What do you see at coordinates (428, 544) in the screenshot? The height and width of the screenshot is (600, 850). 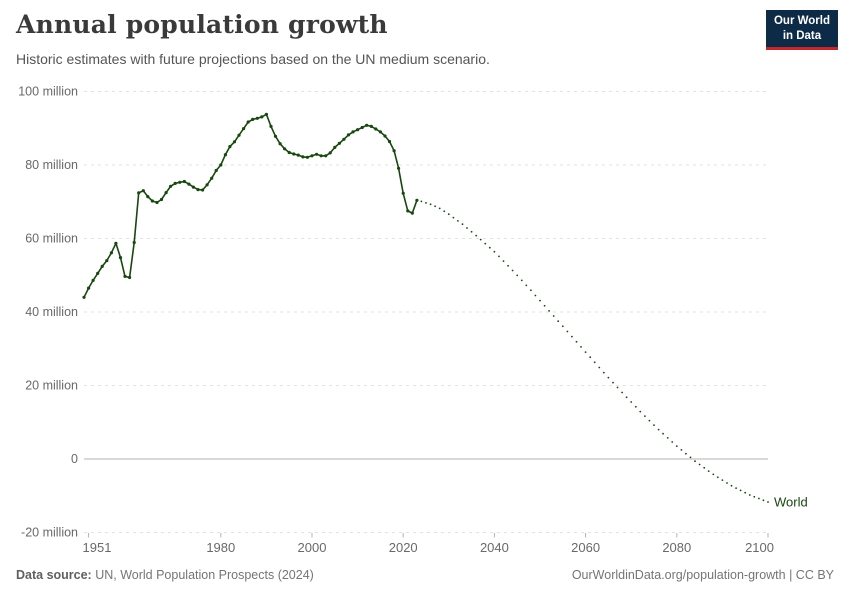 I see `x-axis: 1951 1980 2000 2020 2040 2060 2080 2100` at bounding box center [428, 544].